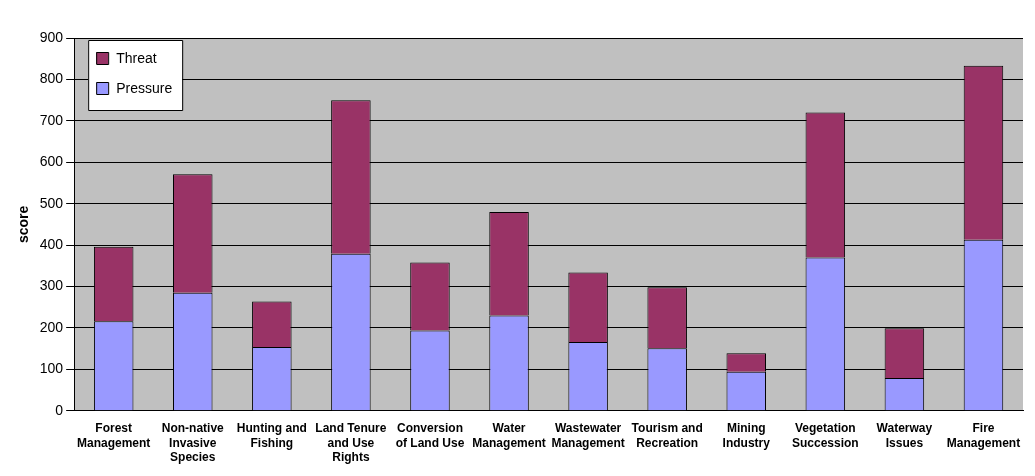 The image size is (1035, 476). Describe the element at coordinates (51, 78) in the screenshot. I see `y-tick-label: 800` at that location.